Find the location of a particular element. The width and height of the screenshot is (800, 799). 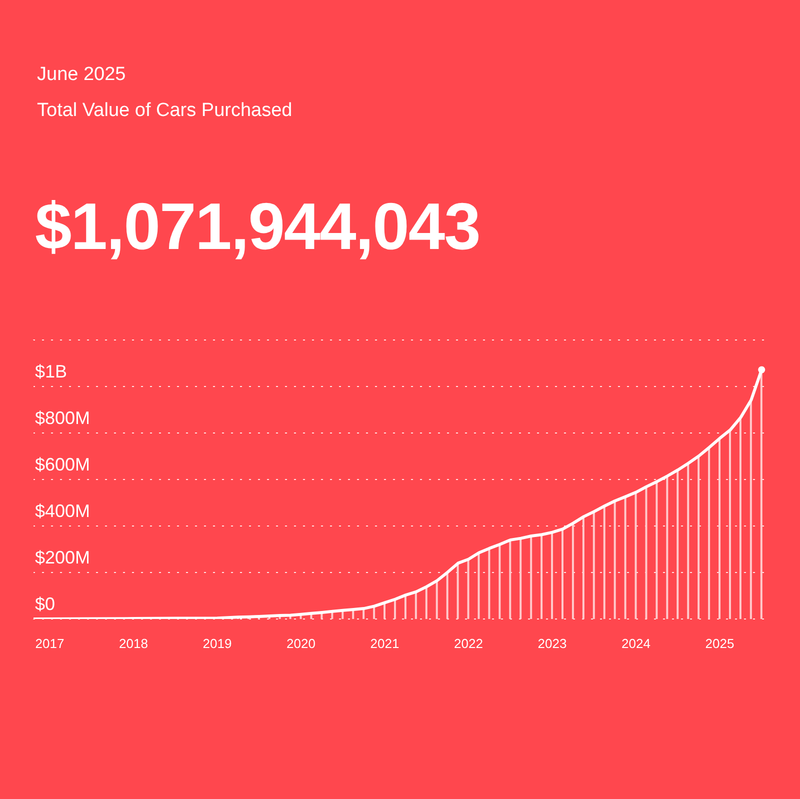

x-tick-label: 2024 is located at coordinates (636, 644).